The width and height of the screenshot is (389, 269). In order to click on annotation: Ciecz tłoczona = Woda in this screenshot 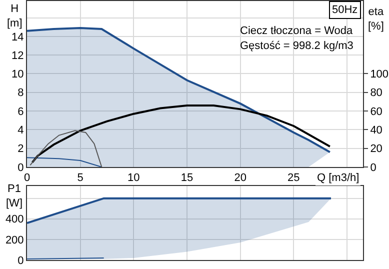, I will do `click(297, 31)`.